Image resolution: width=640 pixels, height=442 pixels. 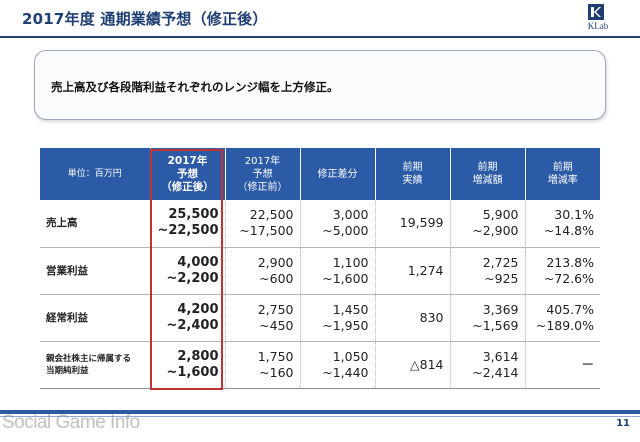 I want to click on table-cell: 2,750 ~450, so click(x=262, y=318).